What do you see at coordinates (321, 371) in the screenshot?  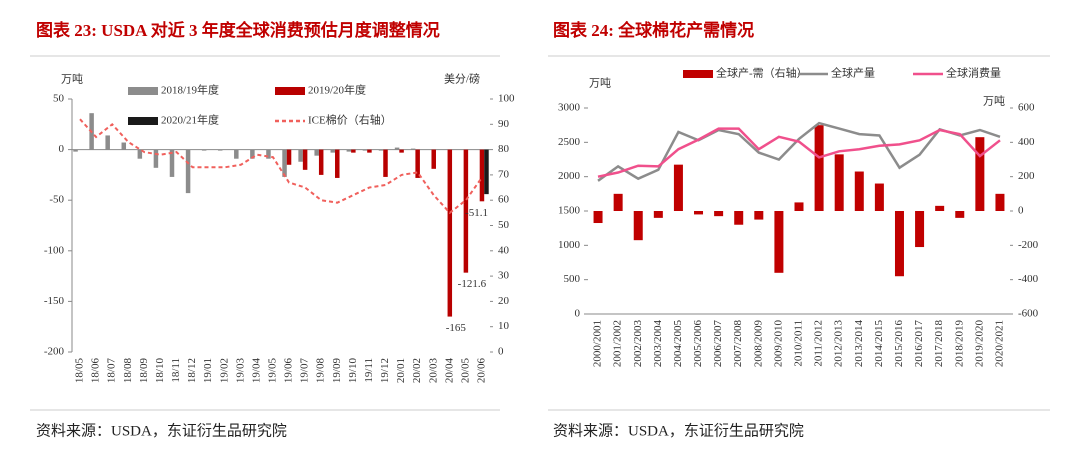 I see `x-tick-label: 19/08` at bounding box center [321, 371].